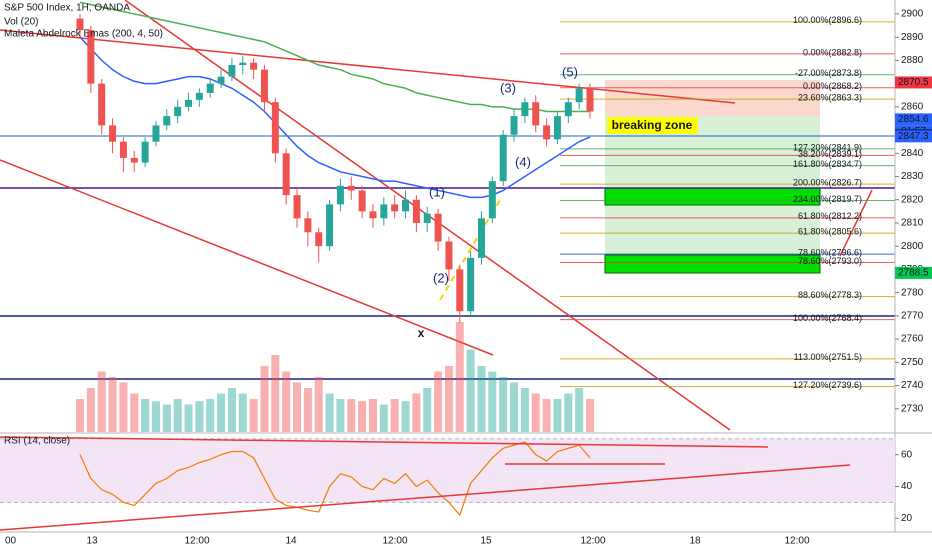  I want to click on y-tick-label: 2740, so click(912, 385).